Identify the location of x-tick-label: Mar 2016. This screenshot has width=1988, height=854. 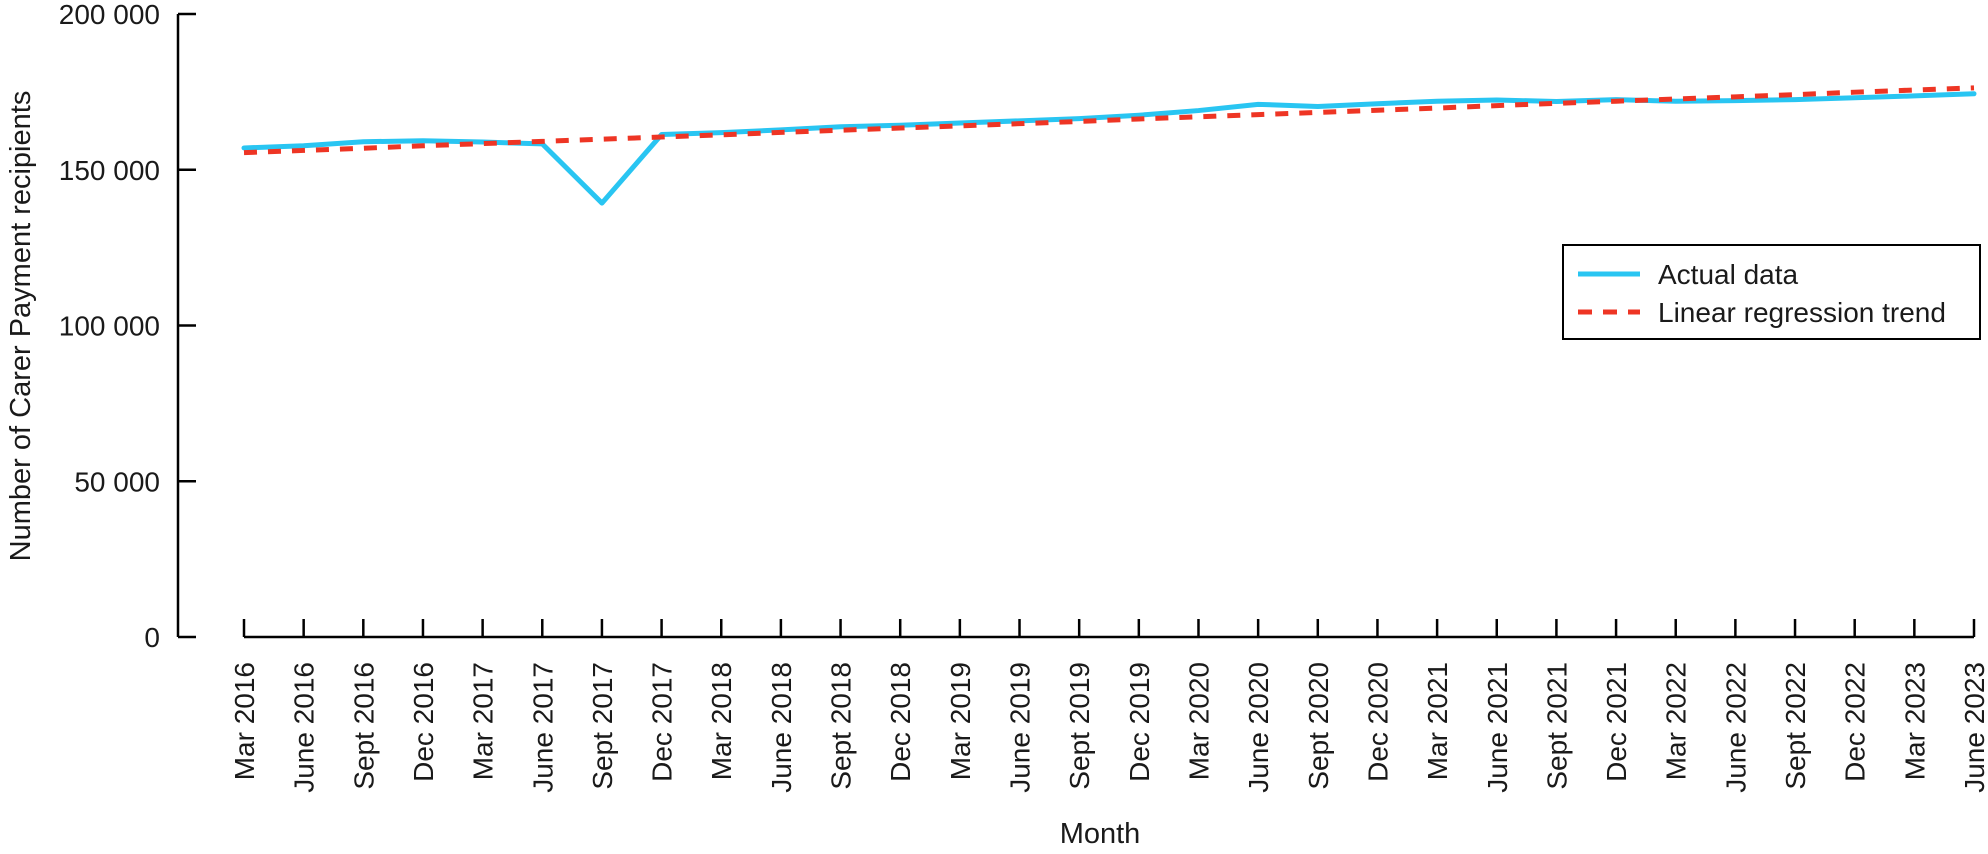
(244, 721).